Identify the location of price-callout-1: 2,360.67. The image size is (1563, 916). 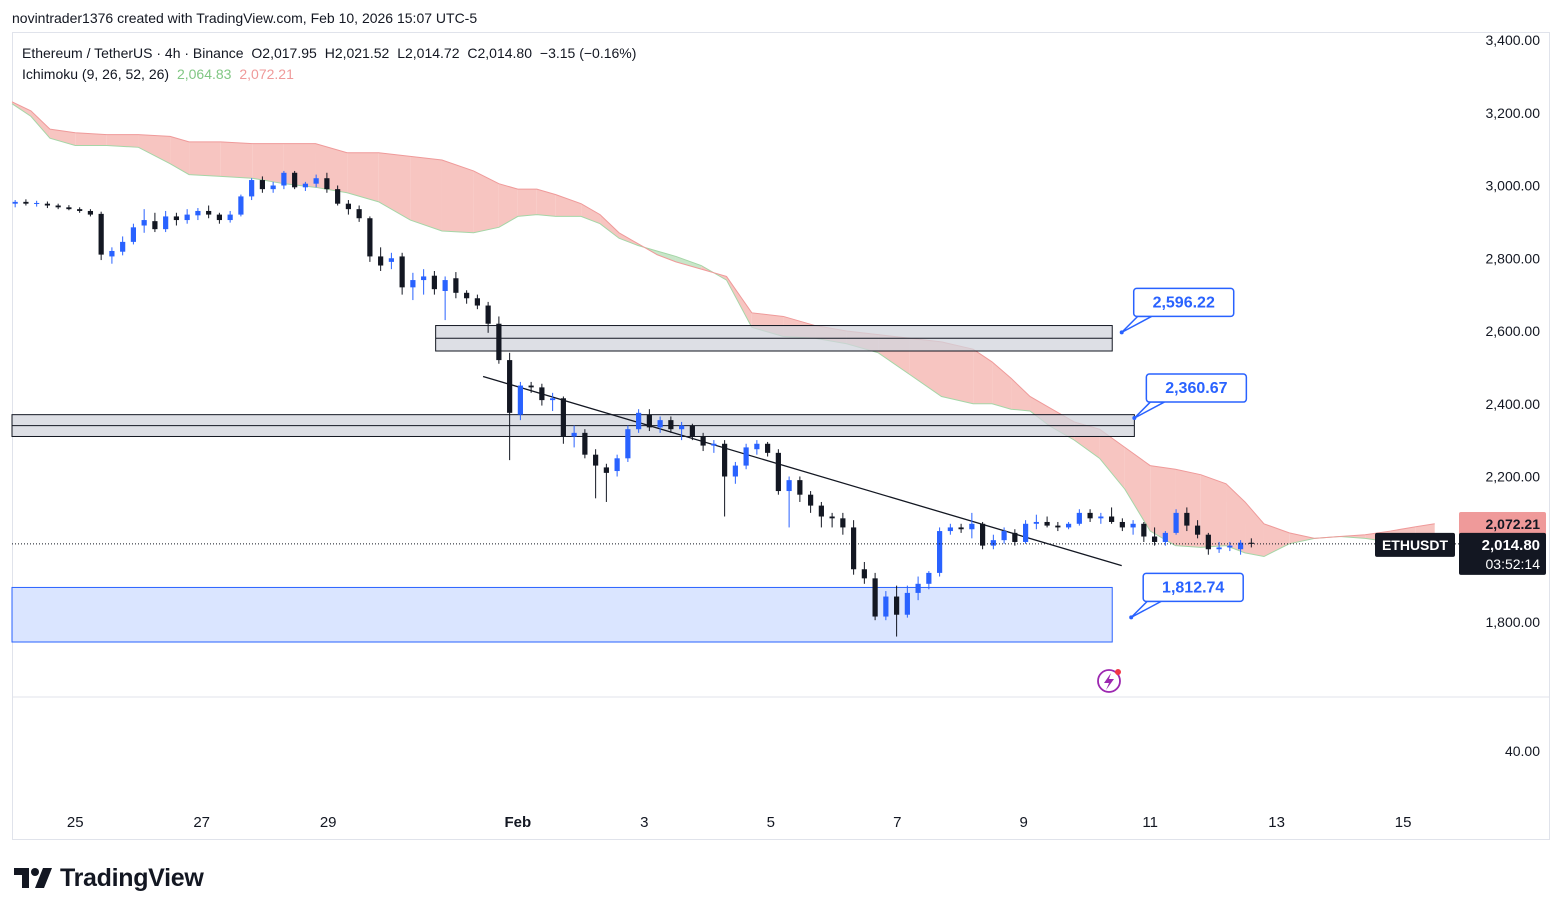
(1190, 397).